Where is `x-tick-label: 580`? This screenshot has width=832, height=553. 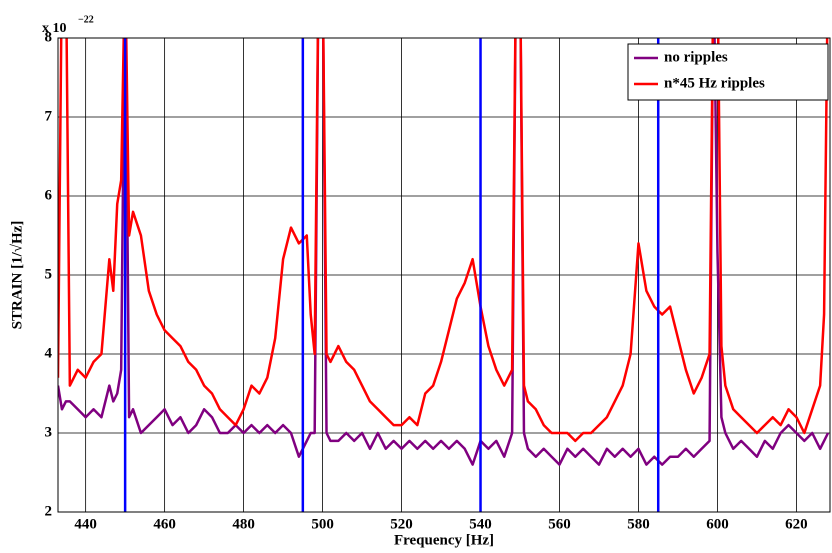 x-tick-label: 580 is located at coordinates (638, 524).